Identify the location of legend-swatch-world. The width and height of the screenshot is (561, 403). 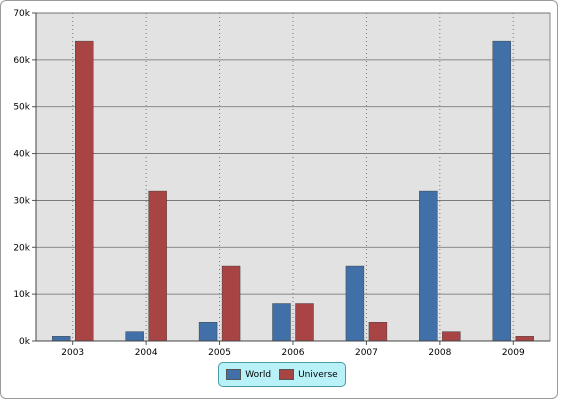
(234, 374).